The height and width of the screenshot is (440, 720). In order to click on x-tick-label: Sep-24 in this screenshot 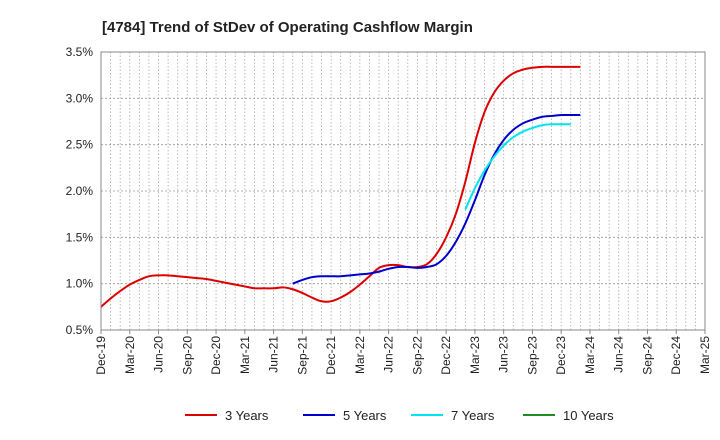, I will do `click(647, 355)`.